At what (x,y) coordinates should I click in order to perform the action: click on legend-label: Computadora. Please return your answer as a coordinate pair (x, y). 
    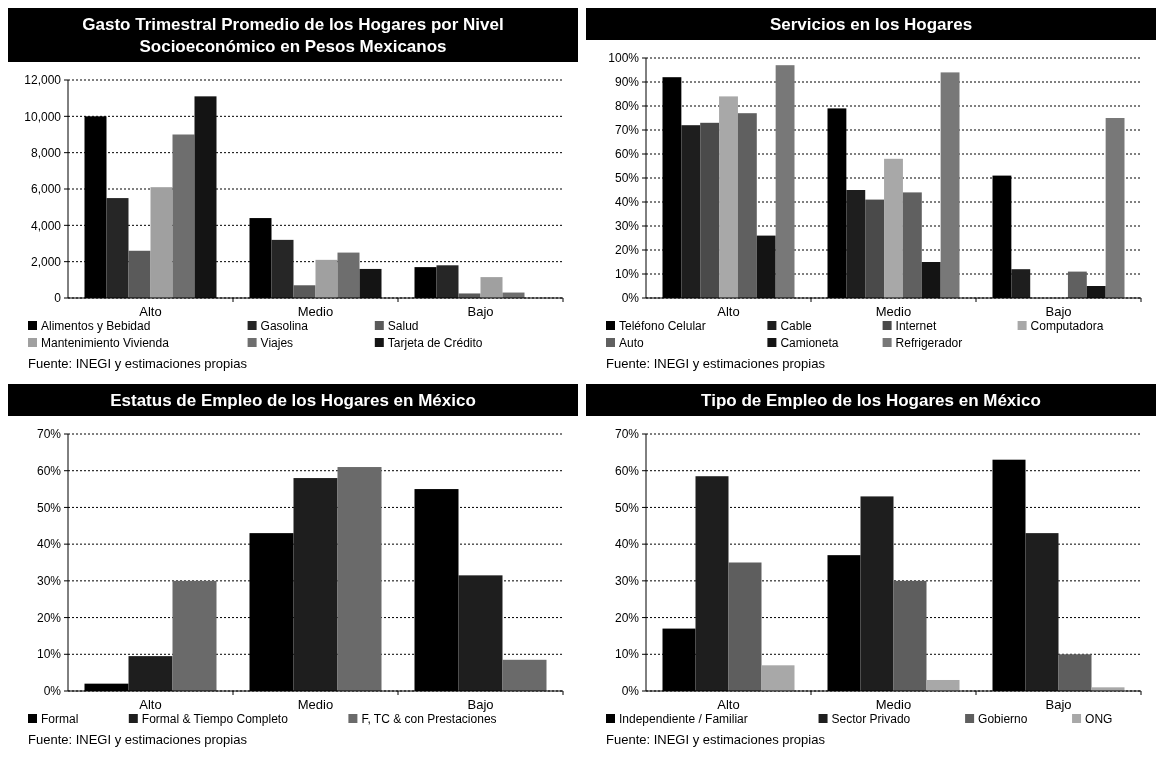
    Looking at the image, I should click on (1067, 326).